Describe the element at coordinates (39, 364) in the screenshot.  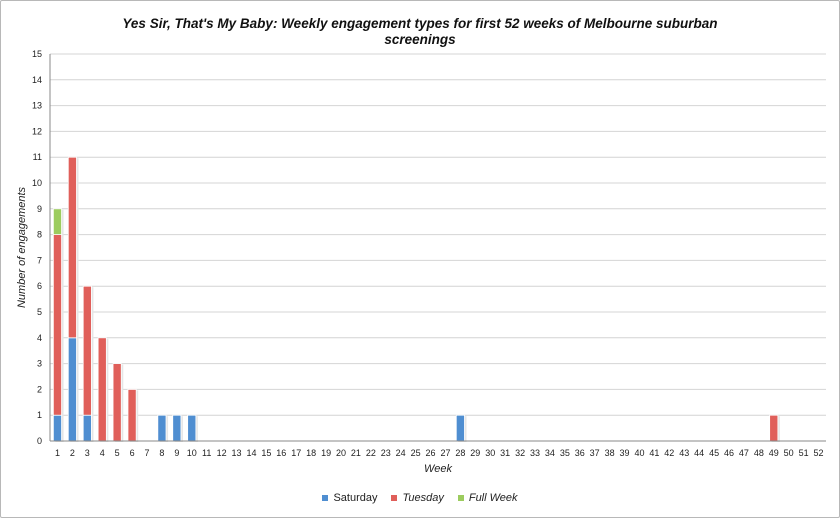
I see `y-tick-label: 3` at that location.